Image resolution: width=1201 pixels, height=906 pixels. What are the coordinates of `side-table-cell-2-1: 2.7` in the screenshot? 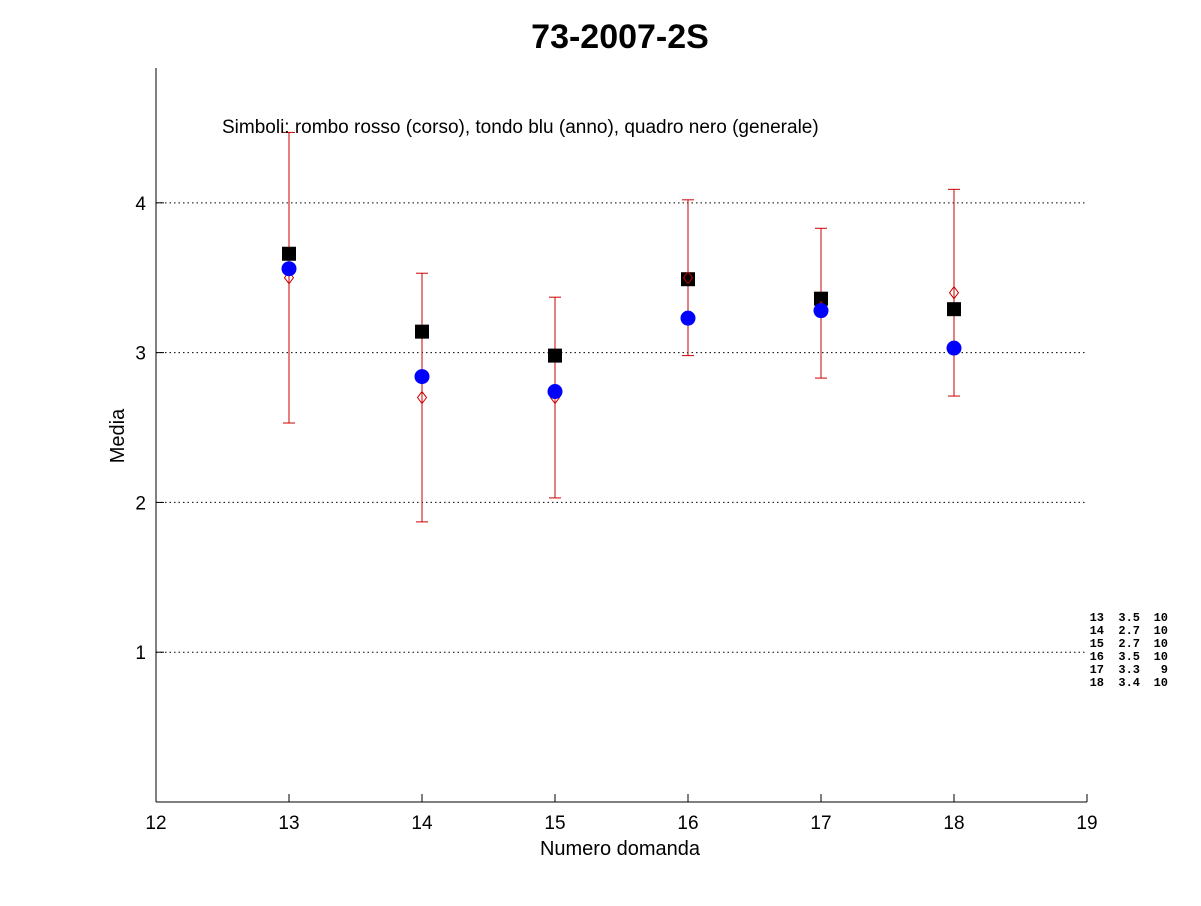 It's located at (1129, 644).